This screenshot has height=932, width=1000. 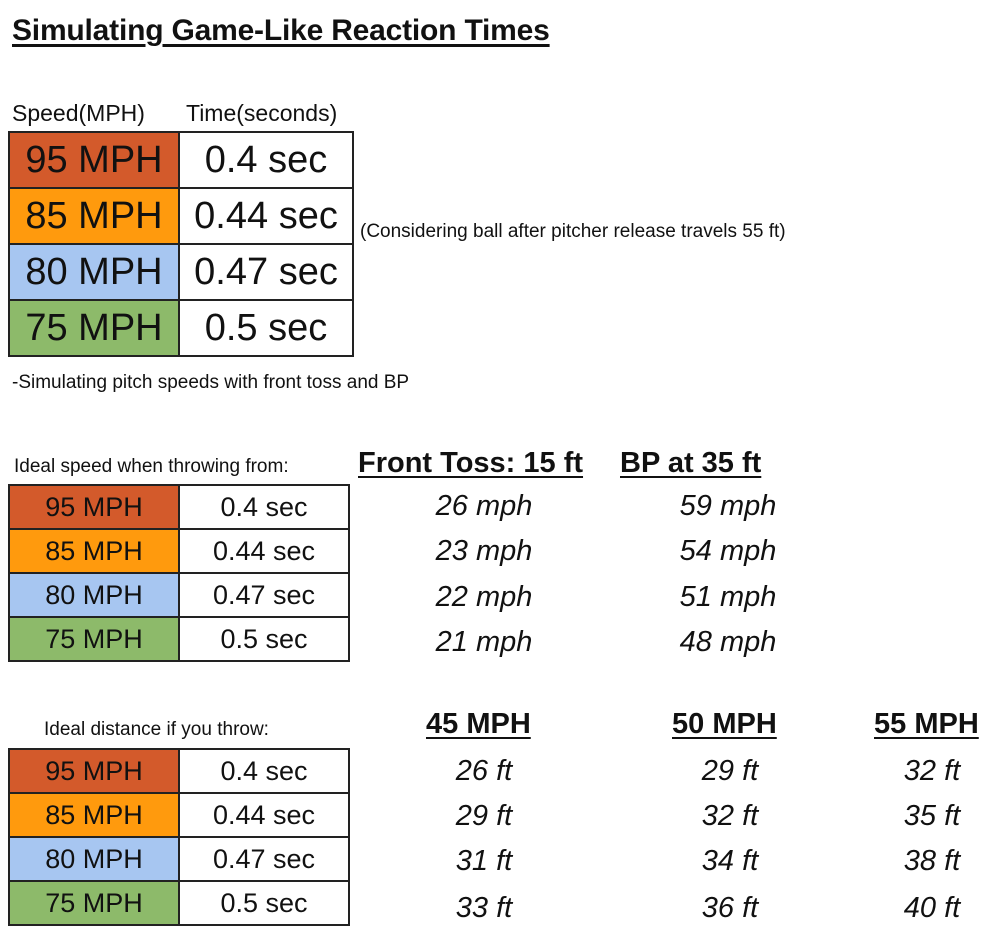 What do you see at coordinates (262, 113) in the screenshot?
I see `time-column-header: Time(seconds)` at bounding box center [262, 113].